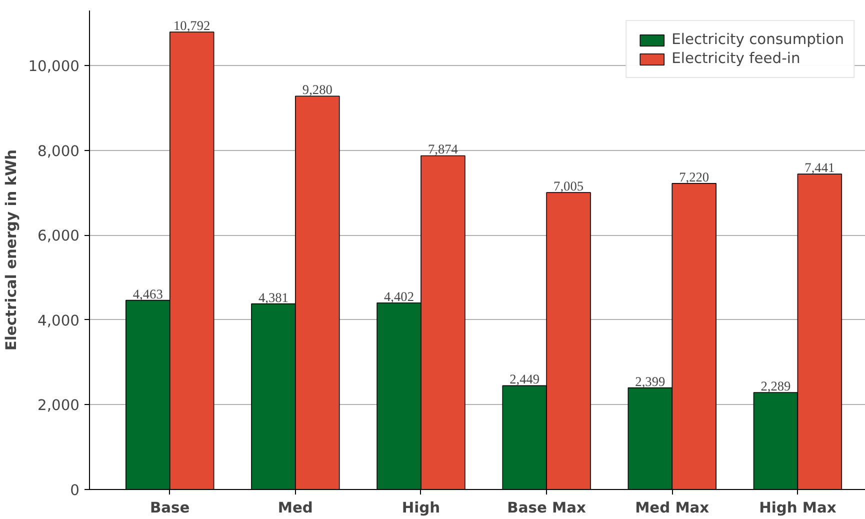 This screenshot has width=865, height=519. What do you see at coordinates (819, 168) in the screenshot?
I see `data-label: 7,441` at bounding box center [819, 168].